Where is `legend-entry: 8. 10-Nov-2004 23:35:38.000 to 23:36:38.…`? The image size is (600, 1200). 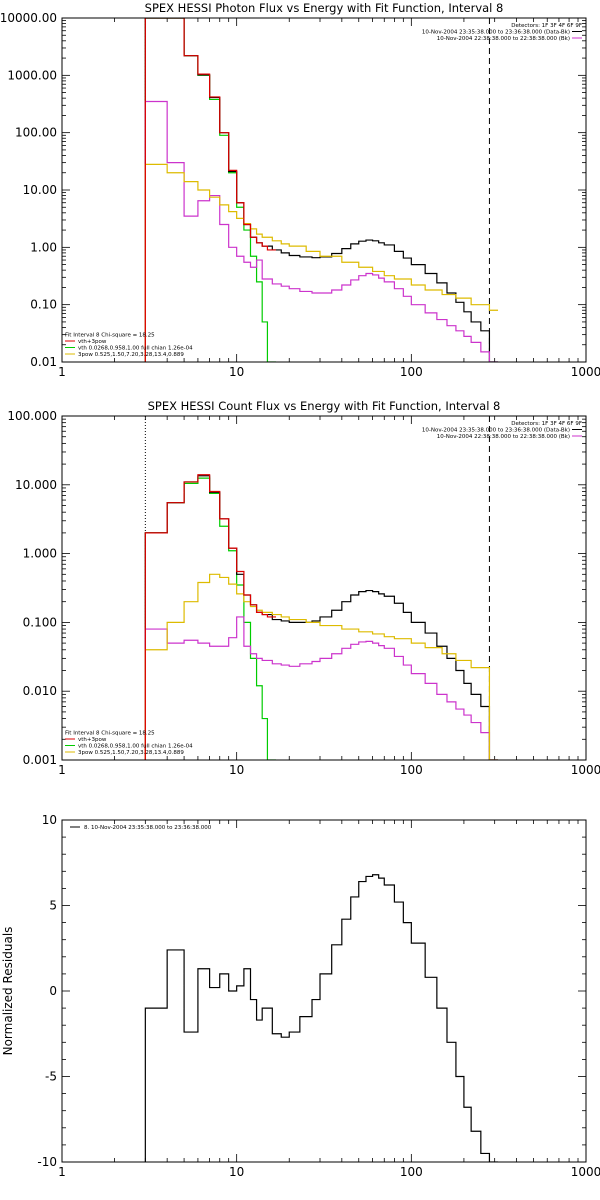 legend-entry: 8. 10-Nov-2004 23:35:38.000 to 23:36:38.… is located at coordinates (148, 828).